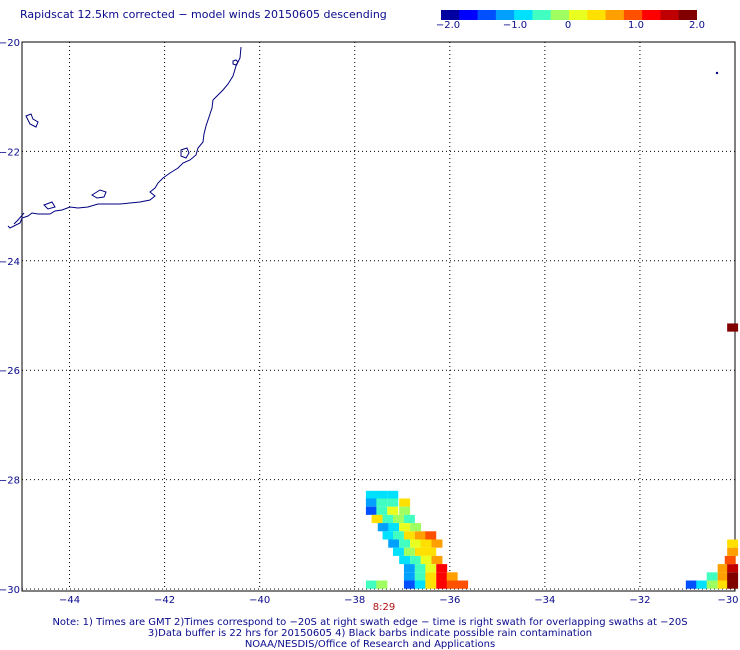 Image resolution: width=740 pixels, height=650 pixels. I want to click on lon-tick-label: −30, so click(727, 600).